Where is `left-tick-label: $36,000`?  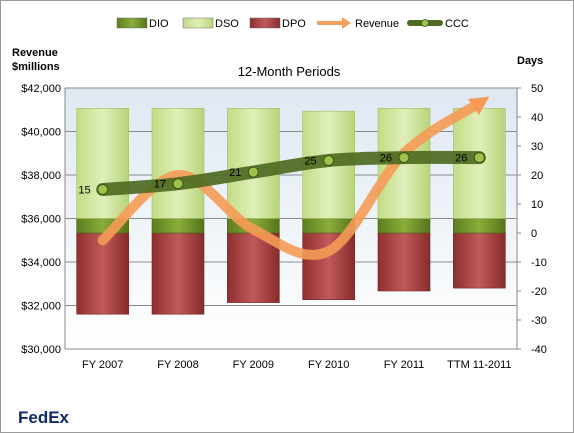 left-tick-label: $36,000 is located at coordinates (41, 220).